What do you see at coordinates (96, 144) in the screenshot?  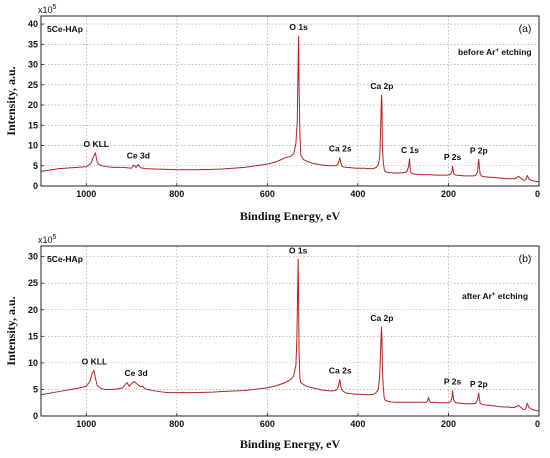 I see `peak-label-a: O KLL` at bounding box center [96, 144].